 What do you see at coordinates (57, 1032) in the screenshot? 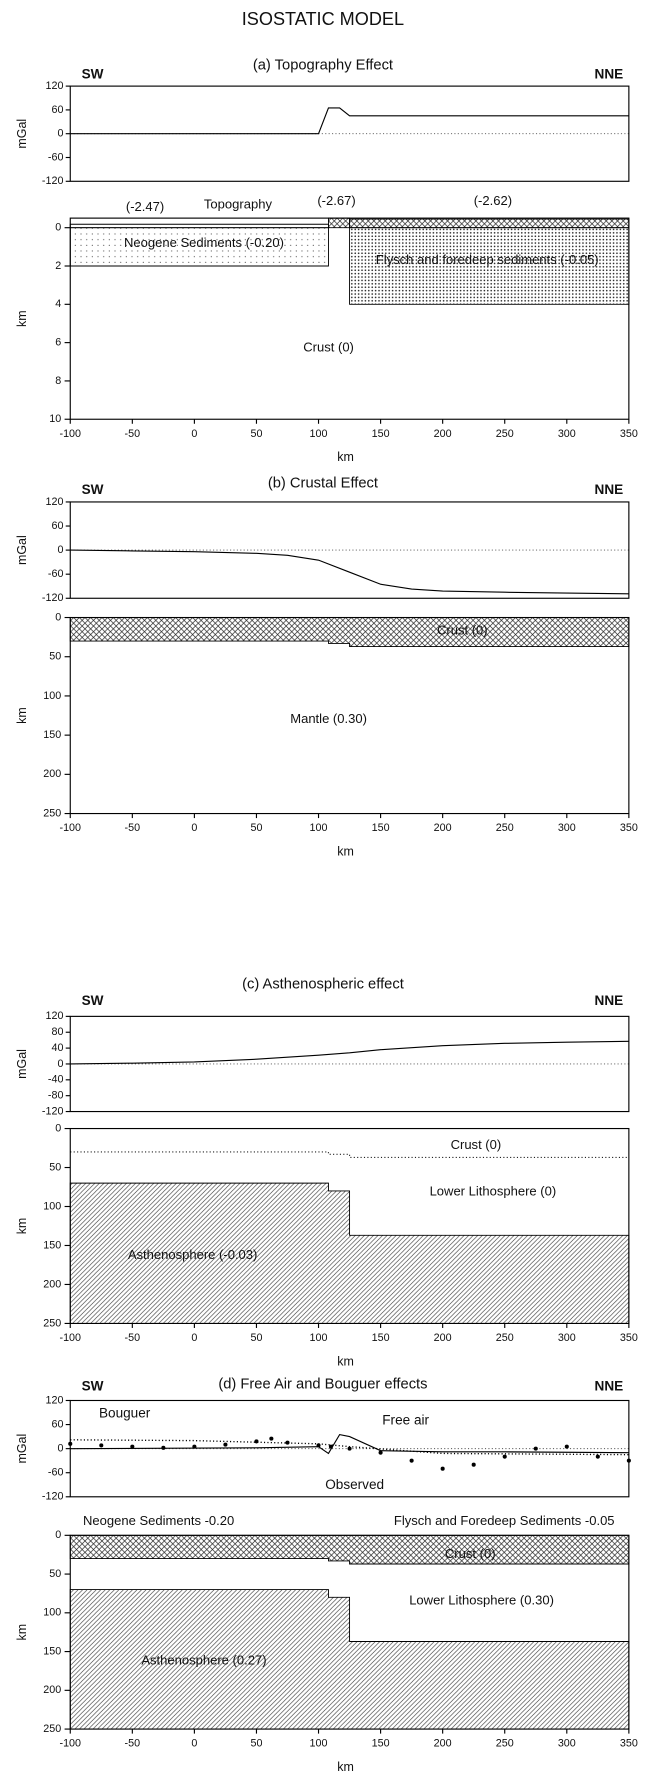
I see `y-tick-label: 80` at bounding box center [57, 1032].